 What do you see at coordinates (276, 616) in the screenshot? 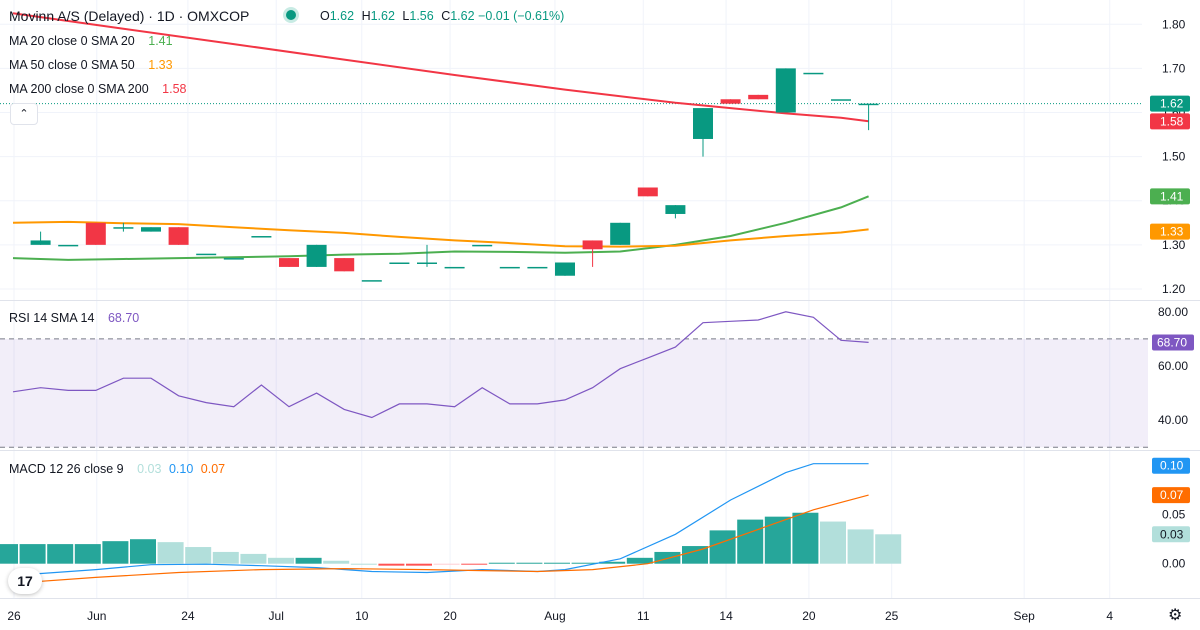
I see `time-axis-label: Jul` at bounding box center [276, 616].